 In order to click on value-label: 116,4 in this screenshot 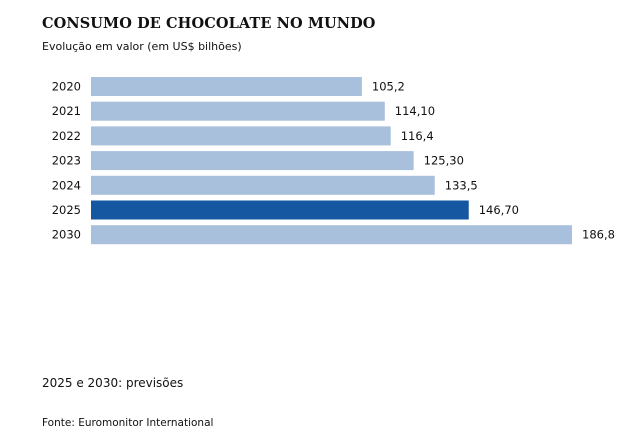, I will do `click(417, 136)`.